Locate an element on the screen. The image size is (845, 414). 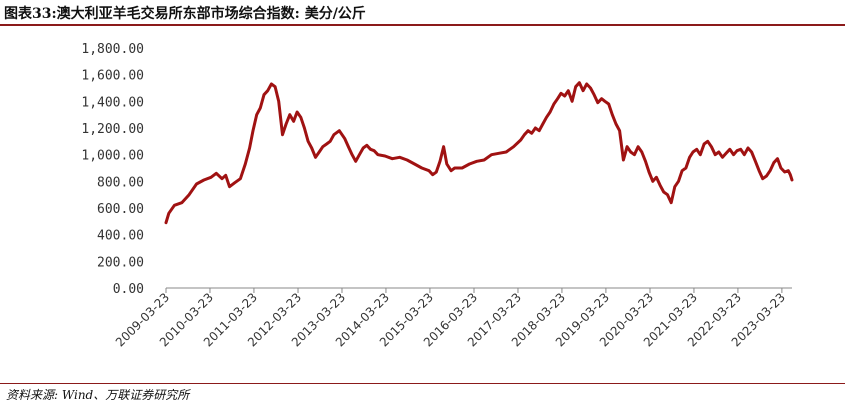
y-tick-label: 1,200.00 is located at coordinates (112, 129).